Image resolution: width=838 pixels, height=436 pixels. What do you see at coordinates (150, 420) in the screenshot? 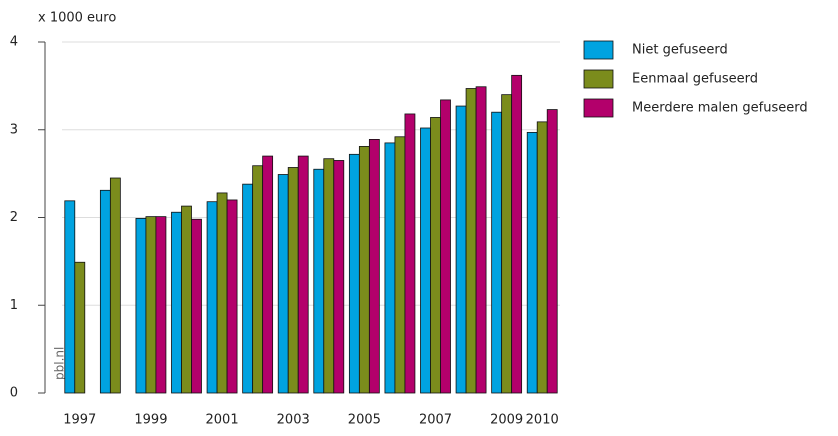
I see `x-tick-label: 1999` at bounding box center [150, 420].